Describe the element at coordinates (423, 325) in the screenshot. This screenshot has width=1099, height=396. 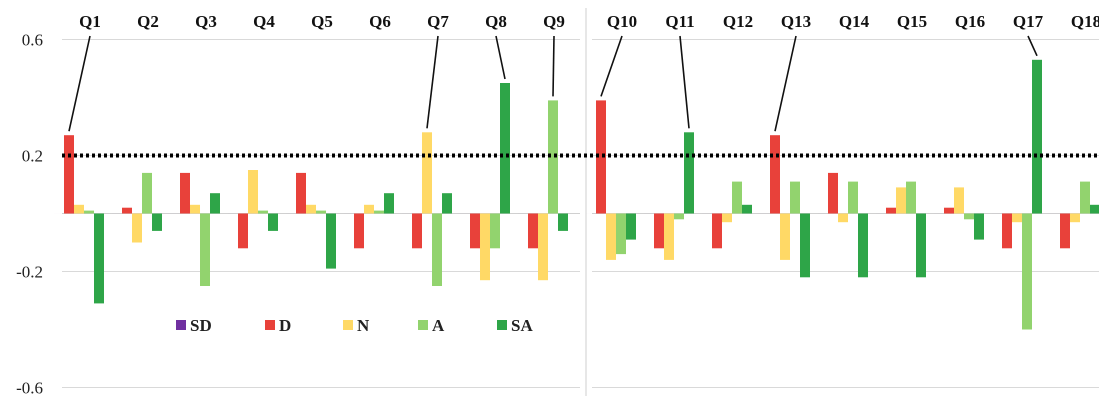
I see `legend-swatch-a` at that location.